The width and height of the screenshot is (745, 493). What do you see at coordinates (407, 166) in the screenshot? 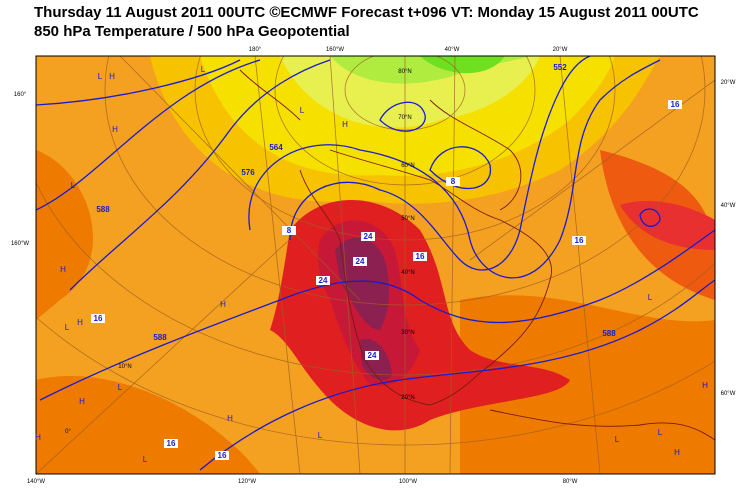
I see `latitude-label: 60°N` at bounding box center [407, 166].